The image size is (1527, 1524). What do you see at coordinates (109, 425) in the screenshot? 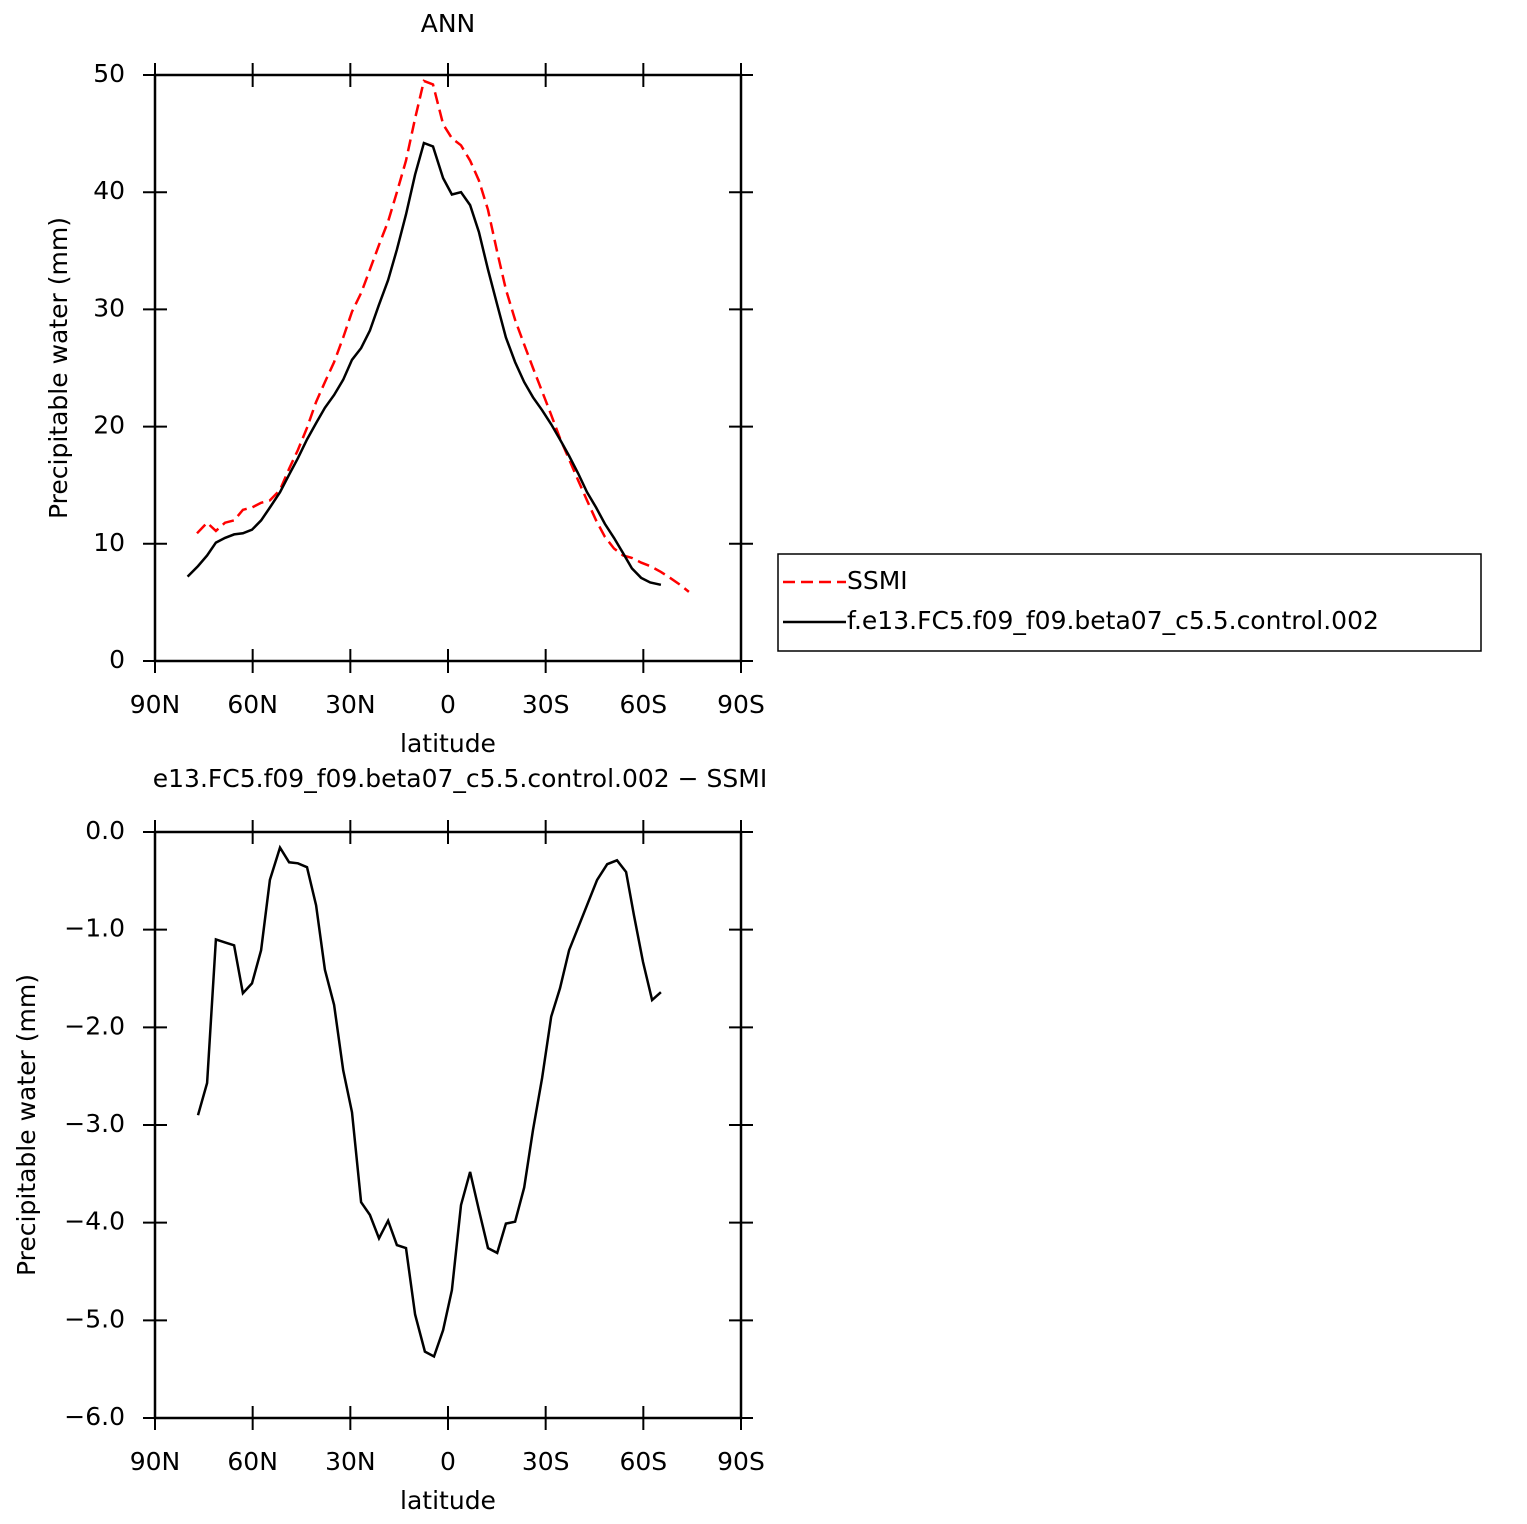
I see `y-tick-label: 20` at bounding box center [109, 425].